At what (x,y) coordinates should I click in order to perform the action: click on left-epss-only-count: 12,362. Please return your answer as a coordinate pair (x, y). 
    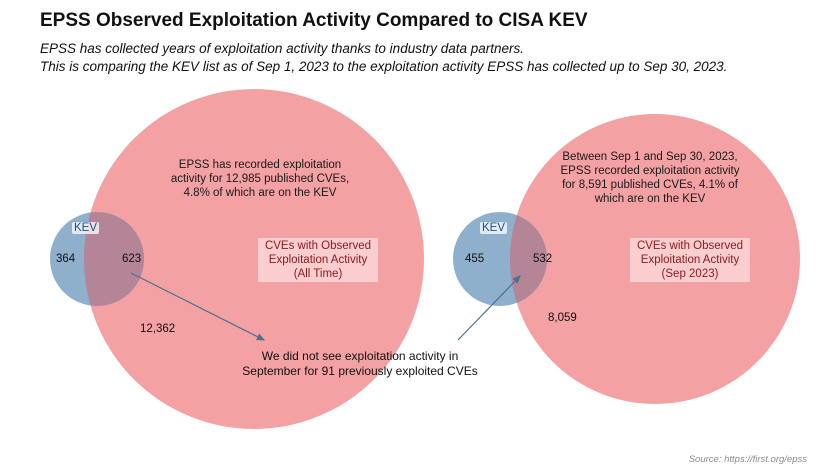
    Looking at the image, I should click on (158, 329).